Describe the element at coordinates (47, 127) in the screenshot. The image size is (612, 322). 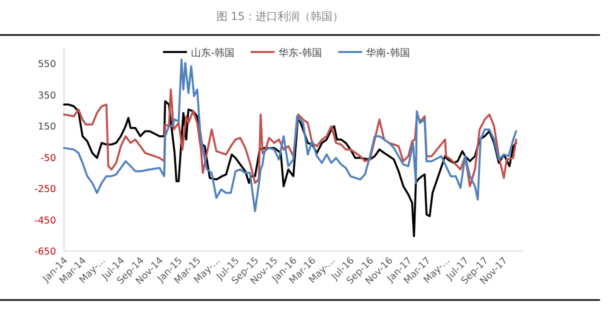
I see `y-tick-label: 150` at that location.